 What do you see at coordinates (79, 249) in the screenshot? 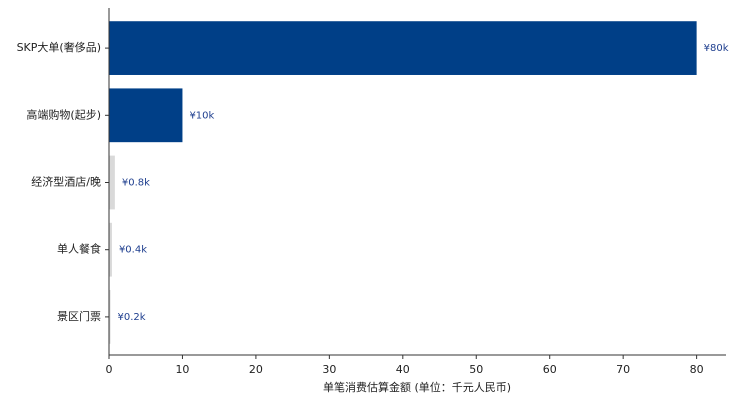
I see `y-tick-label: 单人餐食` at bounding box center [79, 249].